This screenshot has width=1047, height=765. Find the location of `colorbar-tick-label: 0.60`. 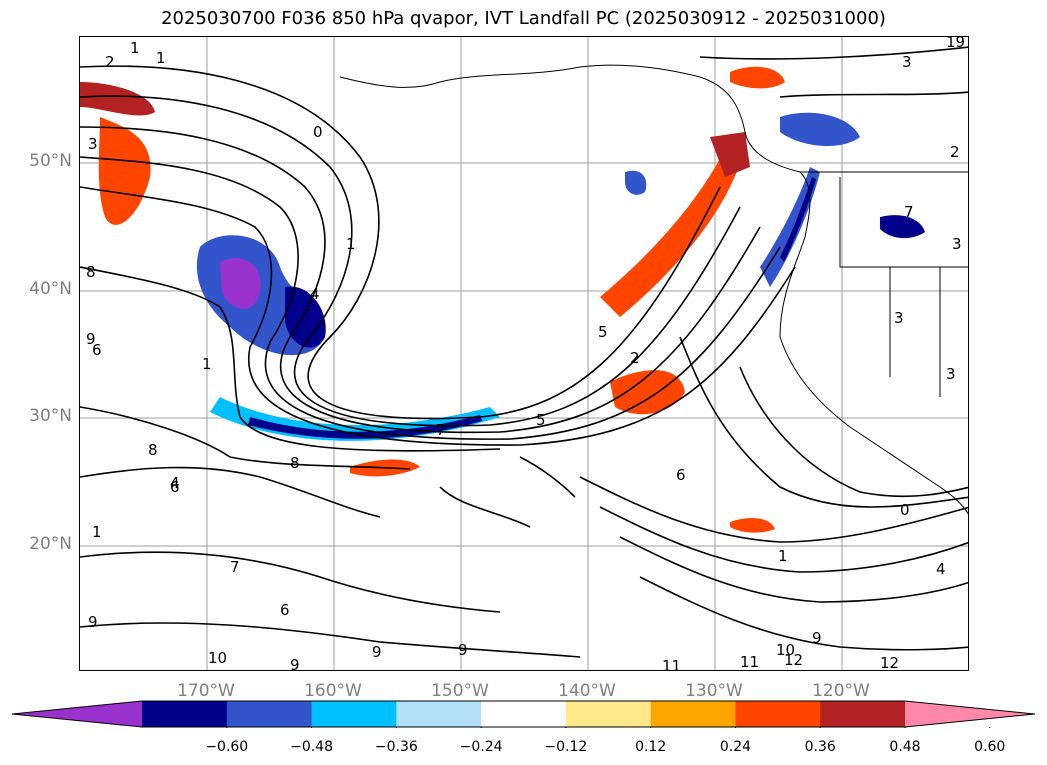

colorbar-tick-label: 0.60 is located at coordinates (990, 747).